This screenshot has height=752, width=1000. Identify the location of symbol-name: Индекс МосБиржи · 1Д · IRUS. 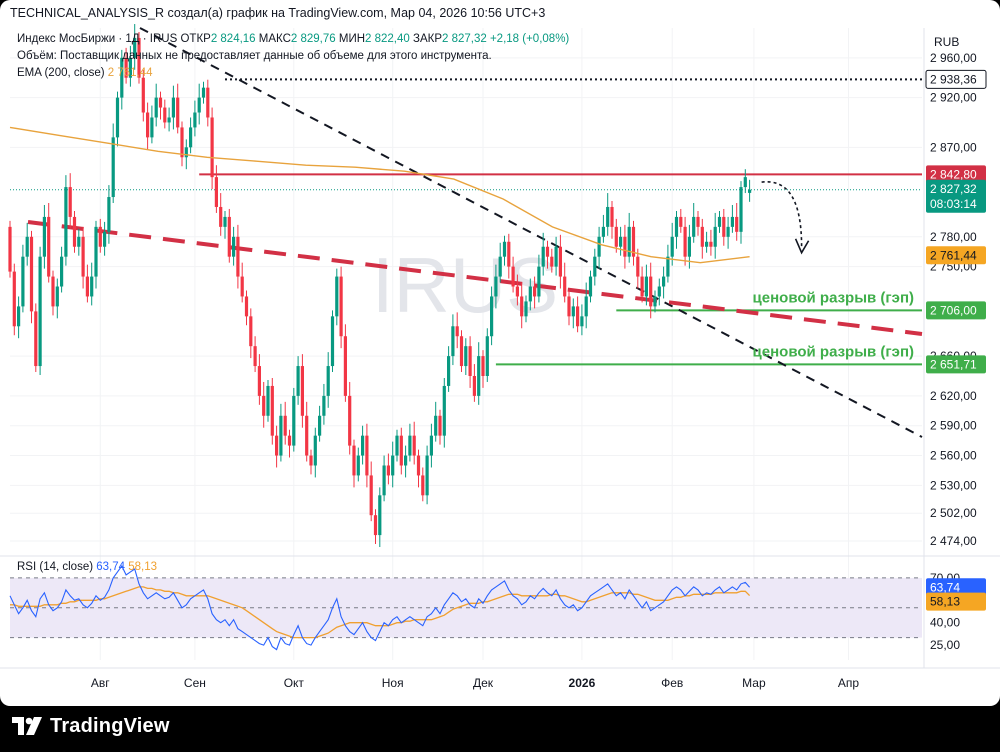
(97, 39).